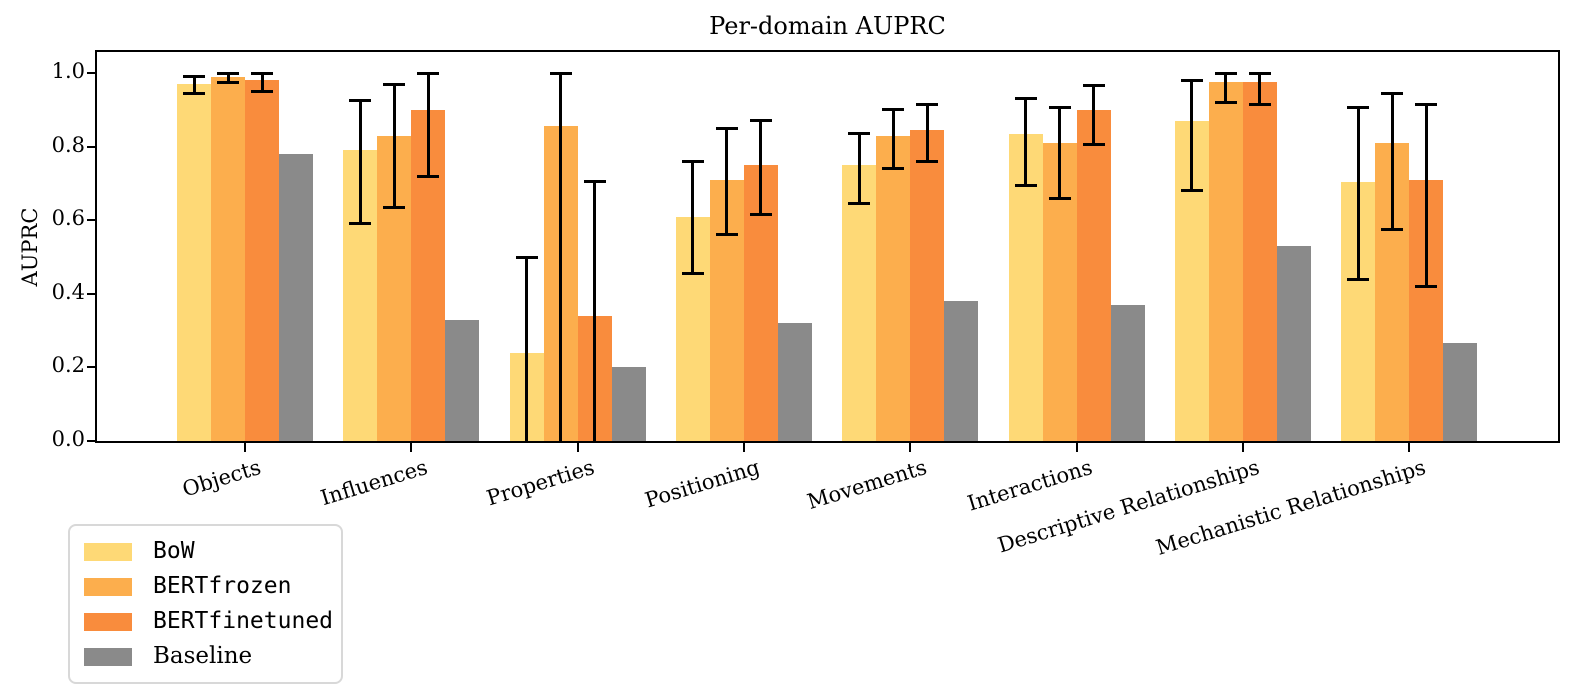  I want to click on baseline-legend-swatch, so click(108, 656).